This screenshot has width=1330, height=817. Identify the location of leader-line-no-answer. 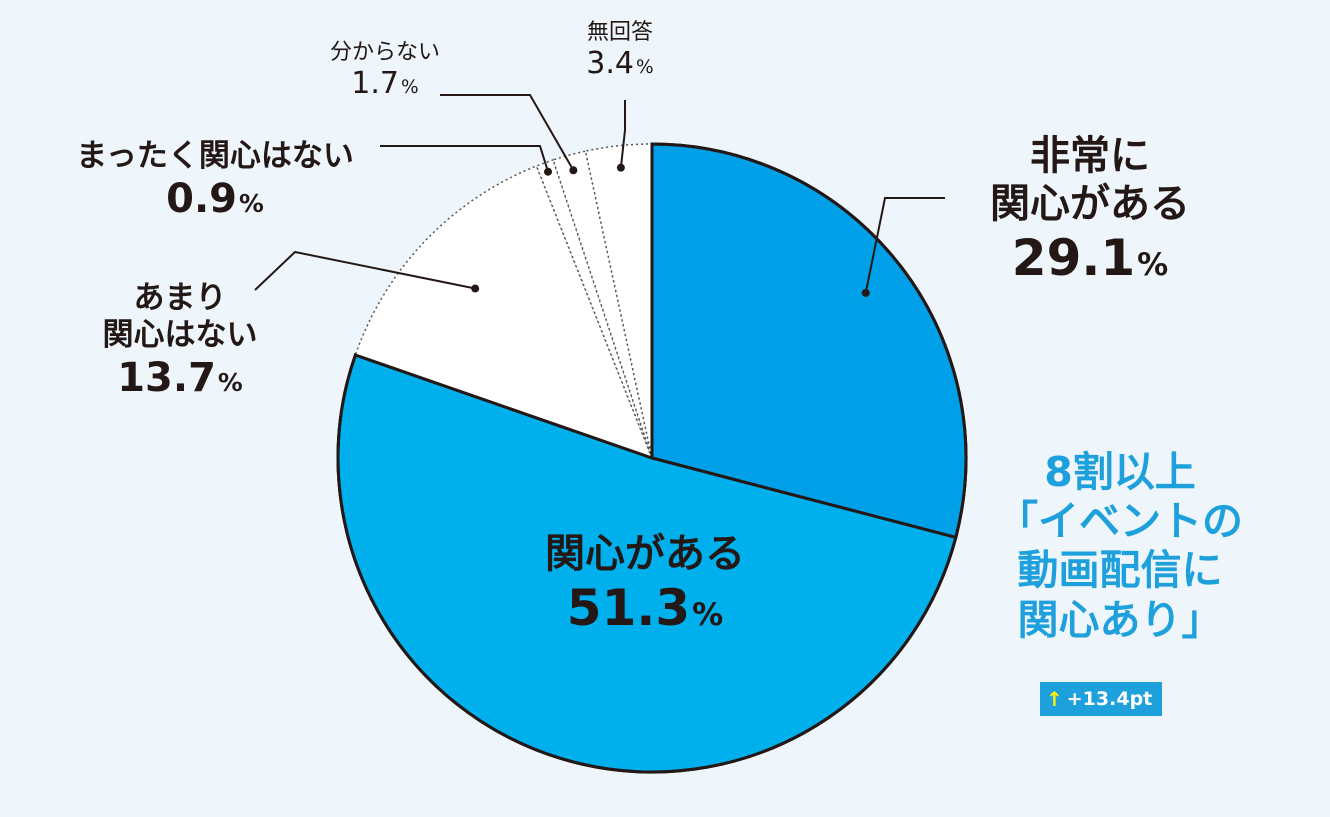
(622, 134).